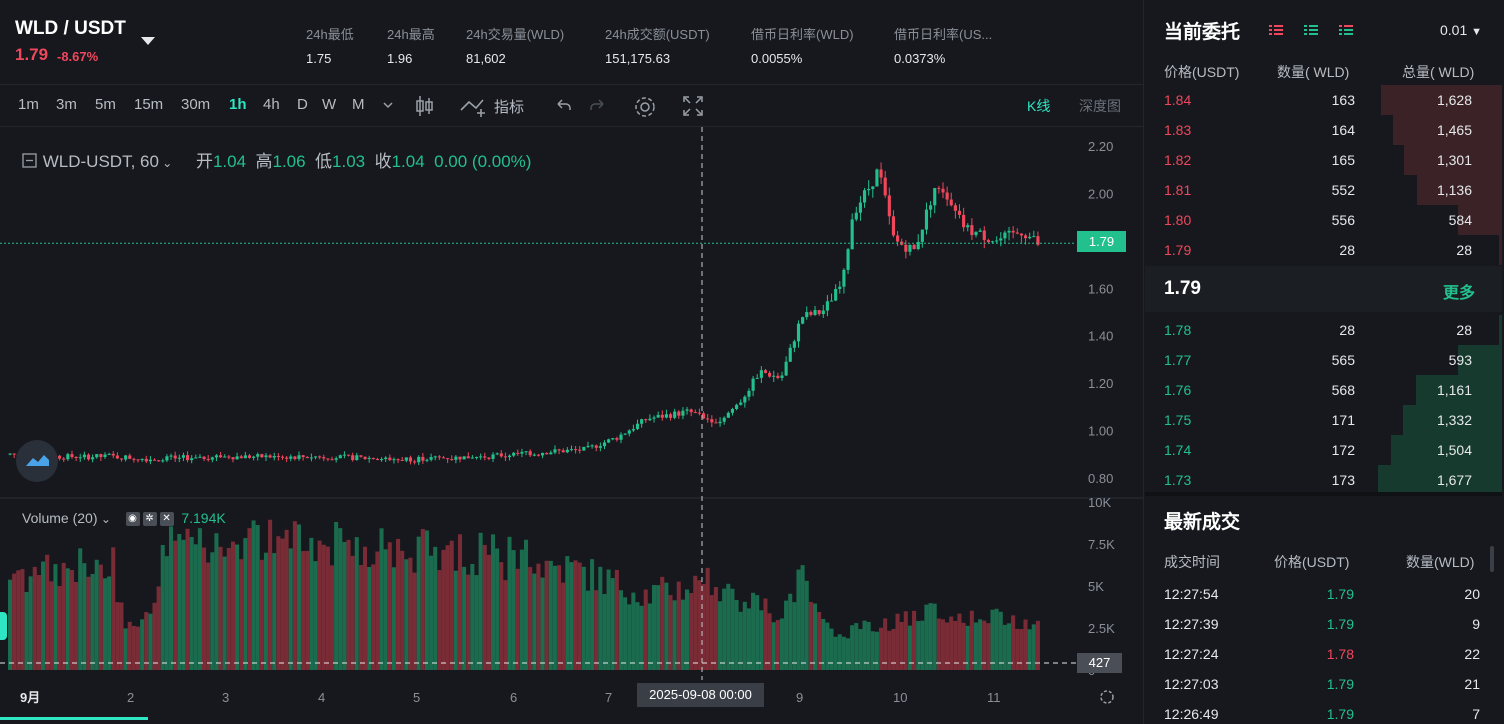 The image size is (1504, 724). What do you see at coordinates (1323, 360) in the screenshot?
I see `bid-row: 1.77 565 593` at bounding box center [1323, 360].